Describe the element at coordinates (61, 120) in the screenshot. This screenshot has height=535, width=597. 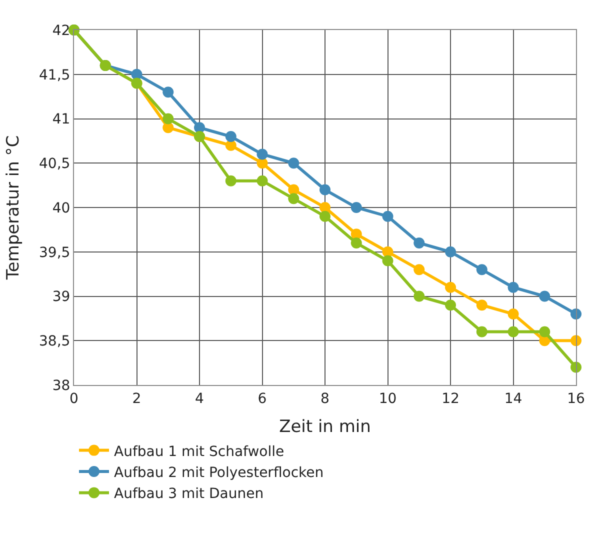
I see `y-tick-label: 41` at that location.